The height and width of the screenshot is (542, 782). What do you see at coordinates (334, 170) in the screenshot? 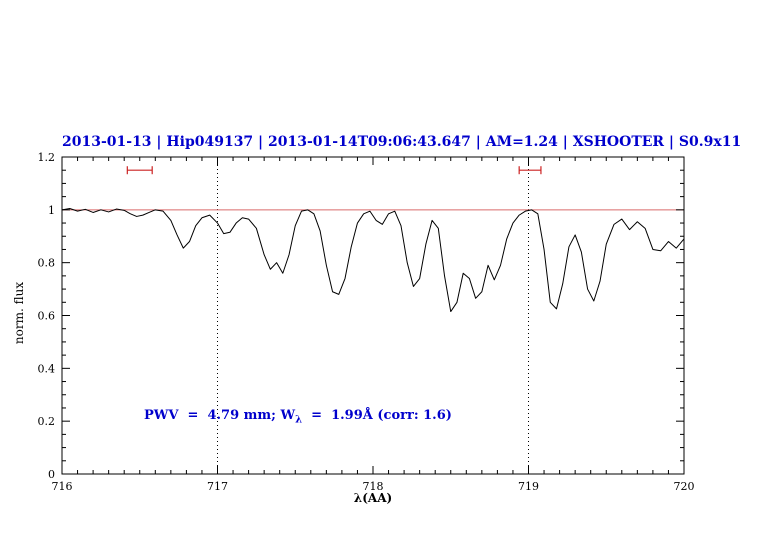
I see `range-markers` at bounding box center [334, 170].